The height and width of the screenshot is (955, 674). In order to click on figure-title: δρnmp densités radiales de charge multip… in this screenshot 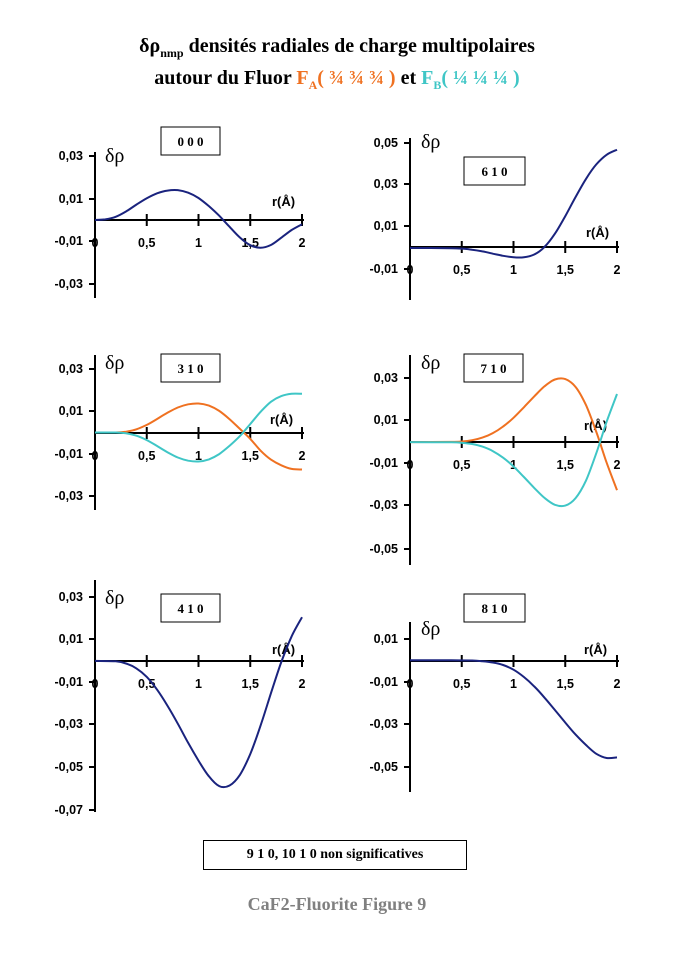, I will do `click(337, 66)`.